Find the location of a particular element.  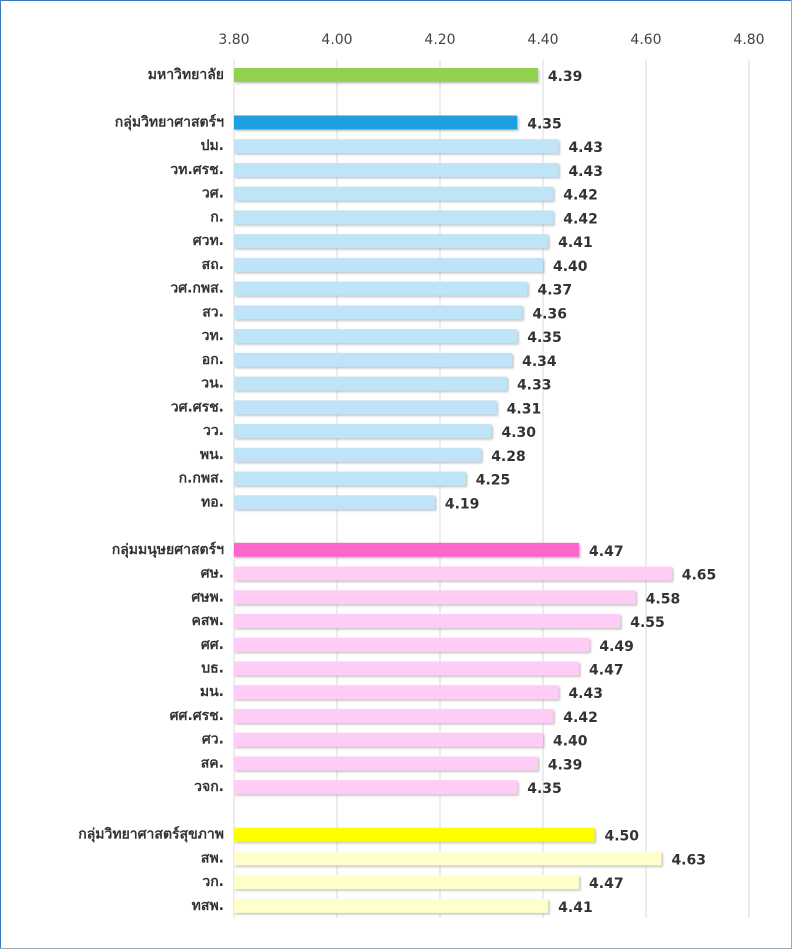

y-tick-label: วก. is located at coordinates (213, 882).